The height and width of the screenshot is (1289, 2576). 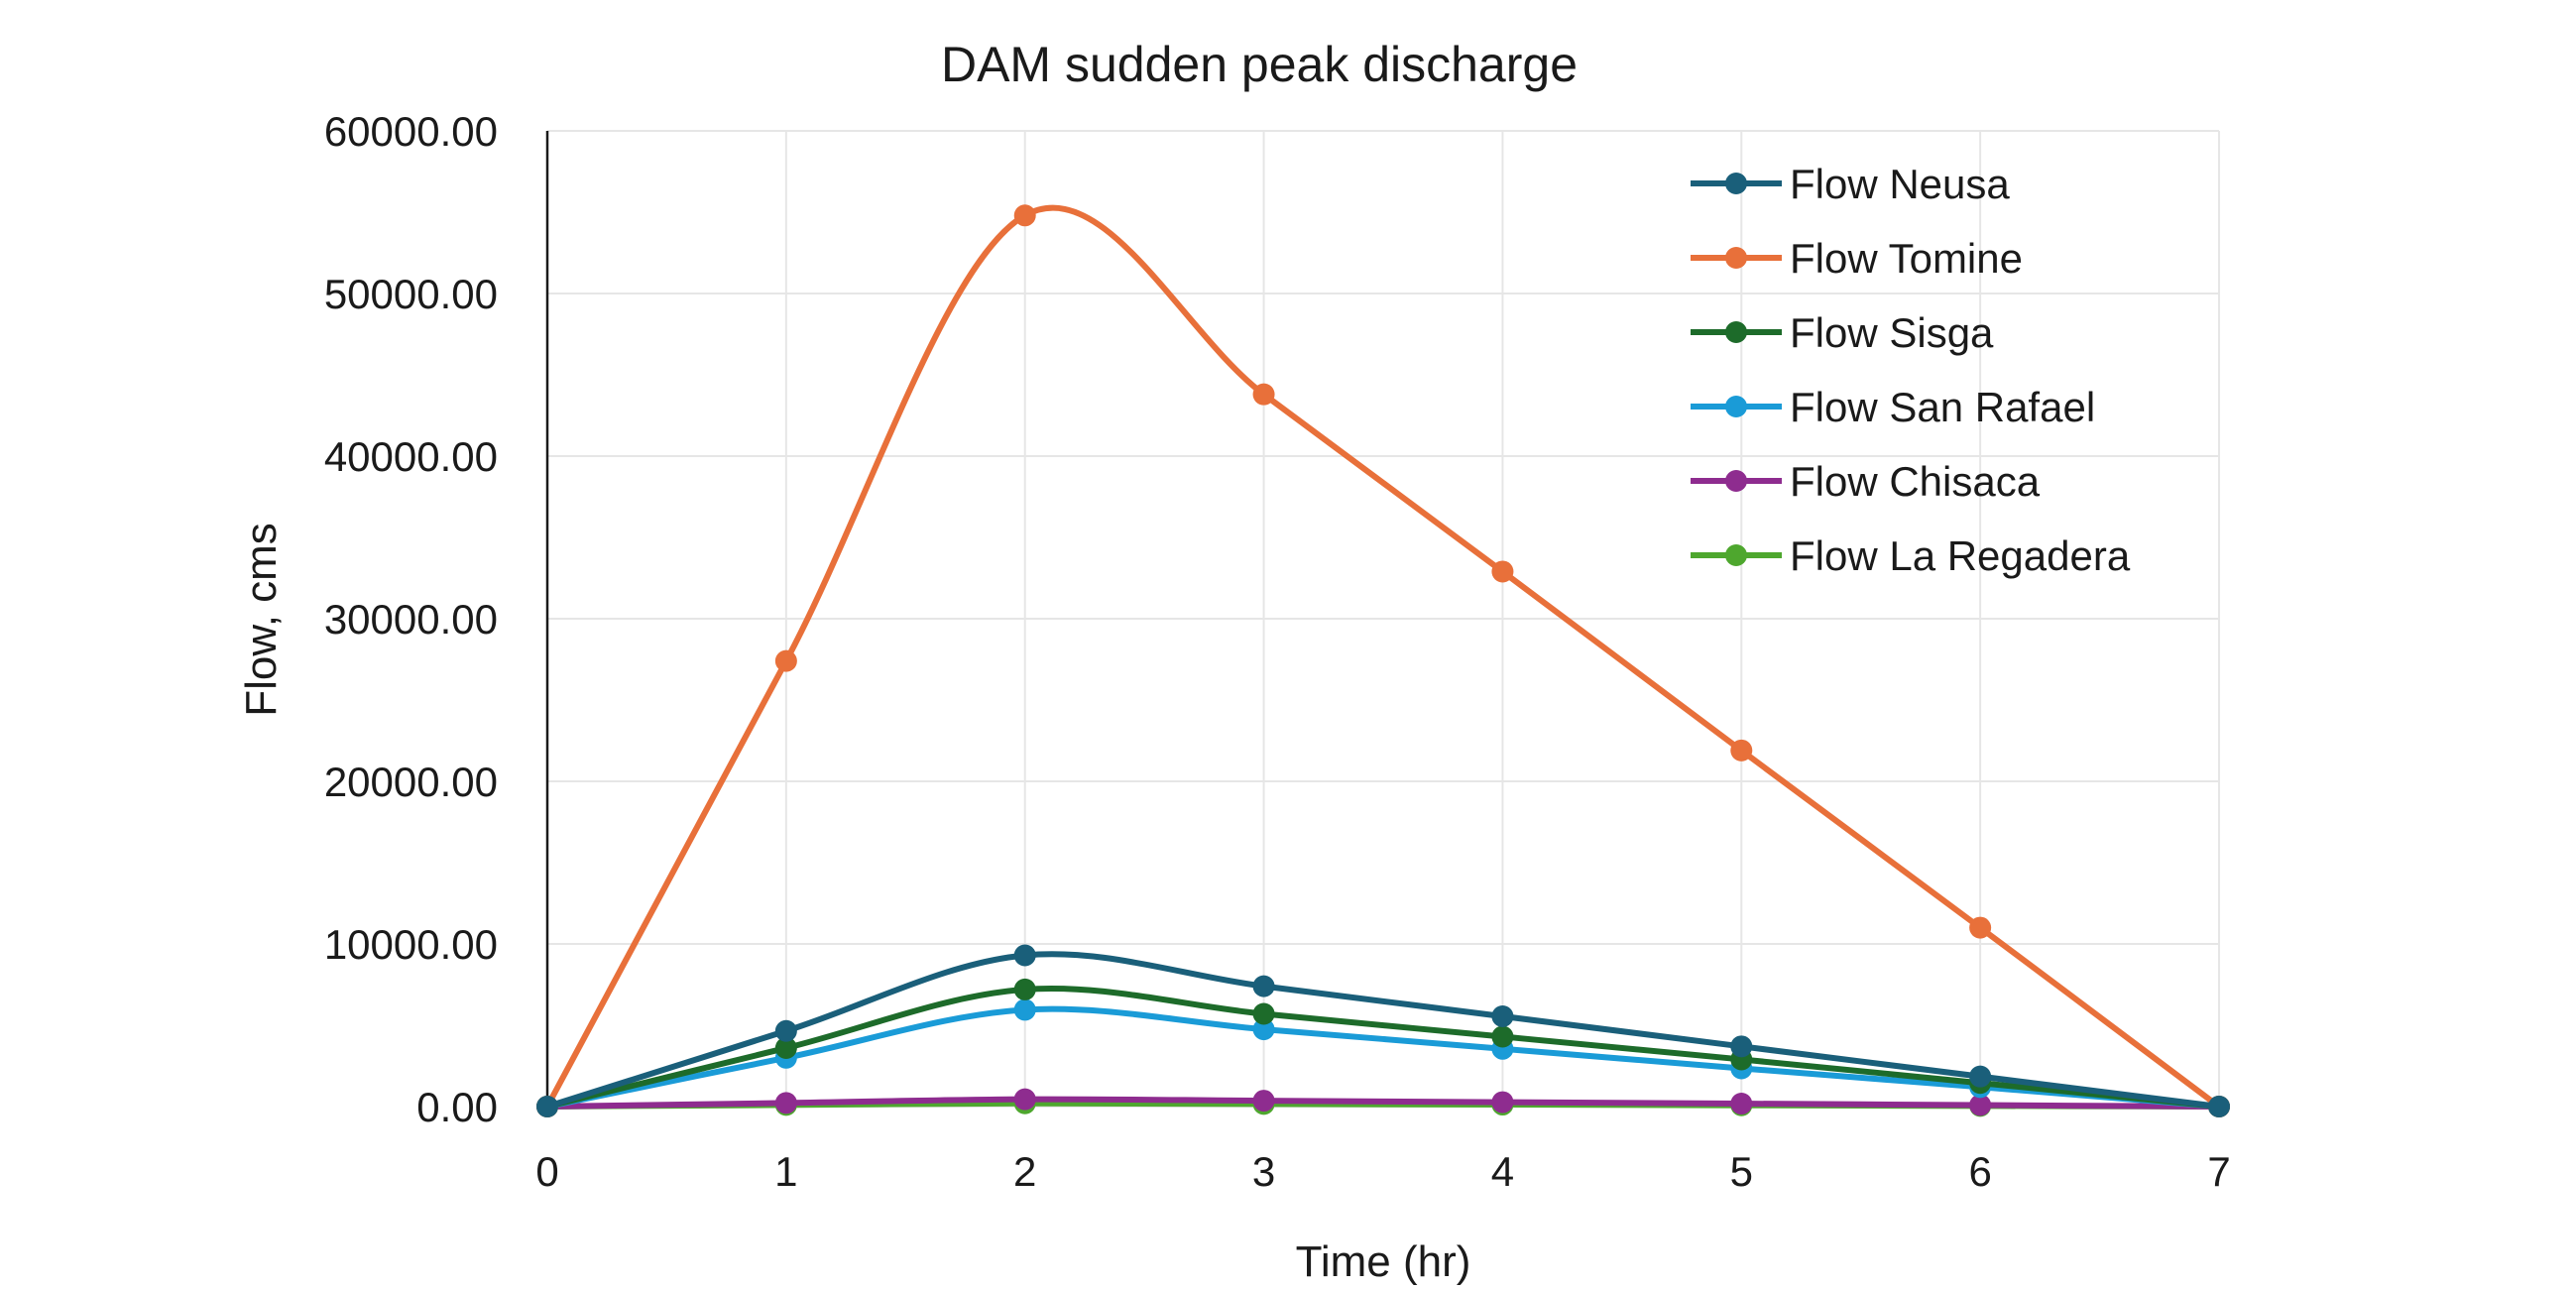 I want to click on x-tick-label: 6, so click(x=1979, y=1171).